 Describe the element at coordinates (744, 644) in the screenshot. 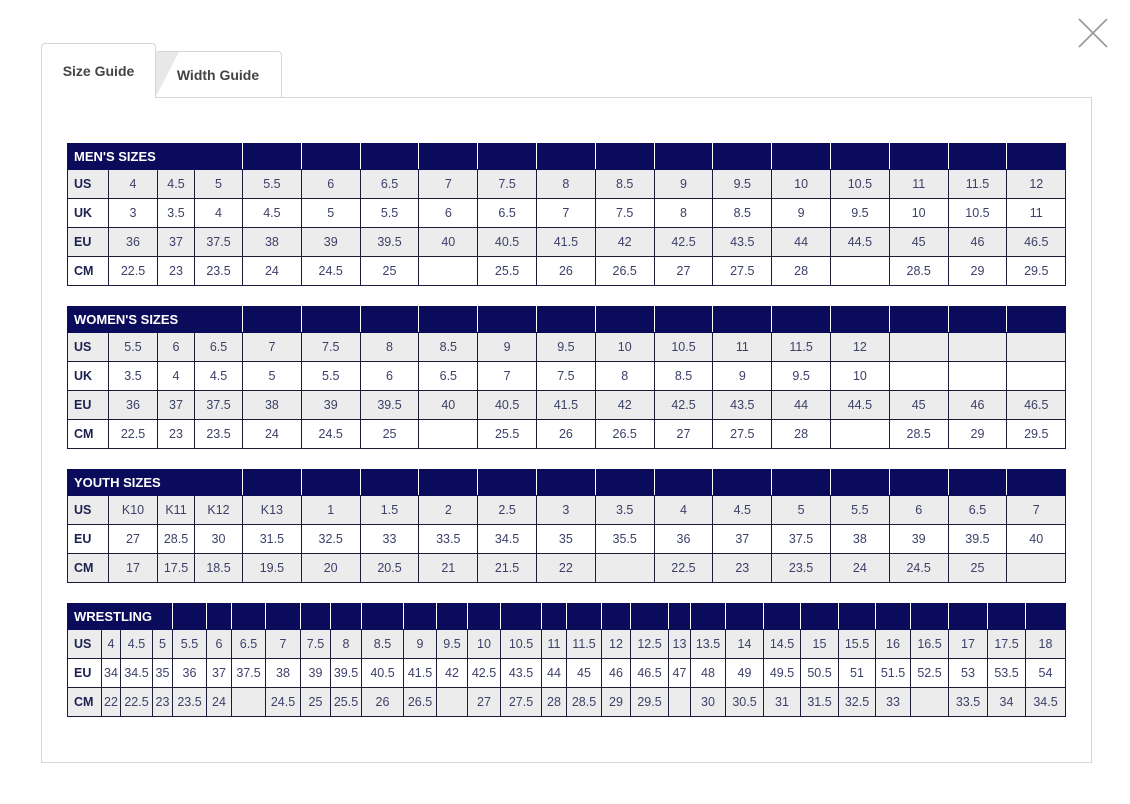

I see `size-cell: 14` at that location.